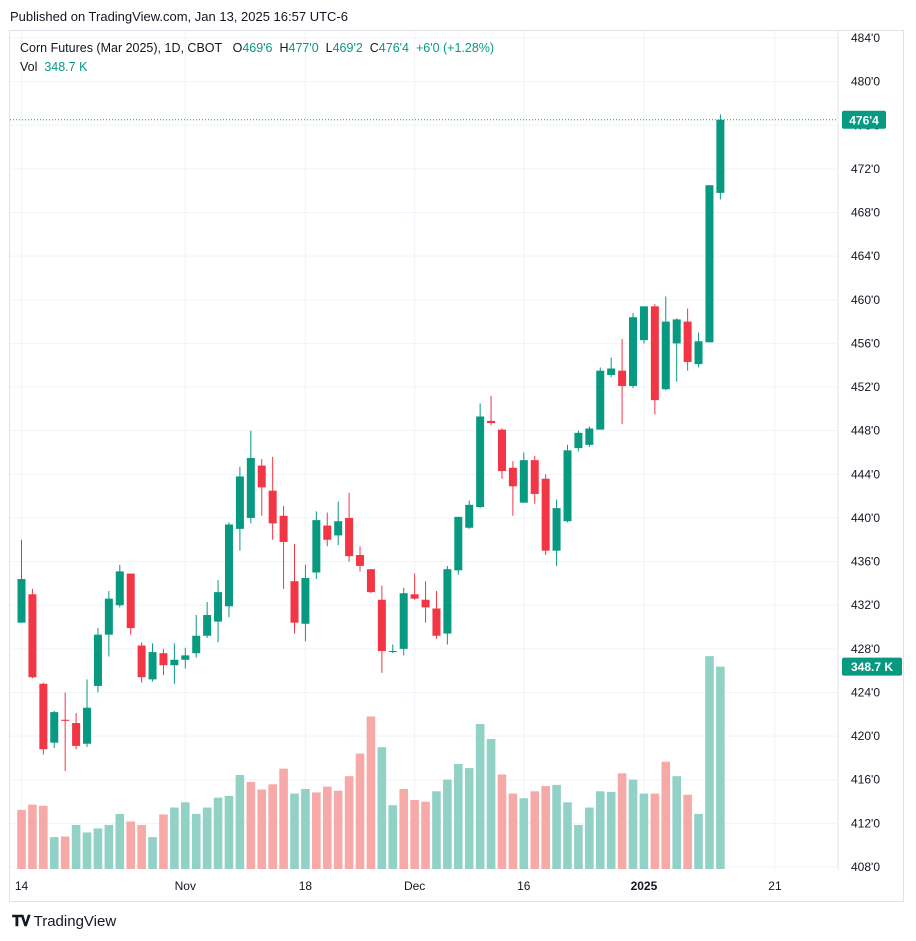 The image size is (916, 941). What do you see at coordinates (66, 67) in the screenshot?
I see `legend-volume-value: 348.7 K` at bounding box center [66, 67].